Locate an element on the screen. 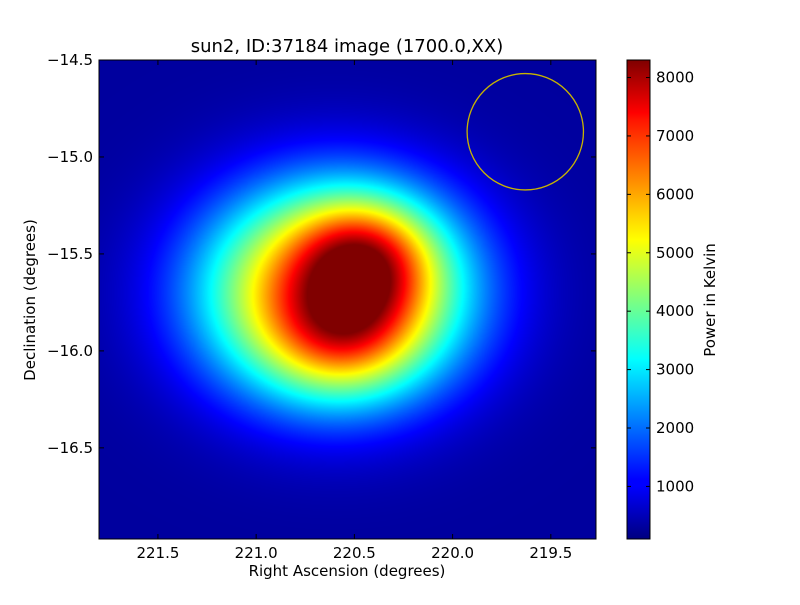 The height and width of the screenshot is (605, 800). y-axis-label: Declination (degrees) is located at coordinates (30, 300).